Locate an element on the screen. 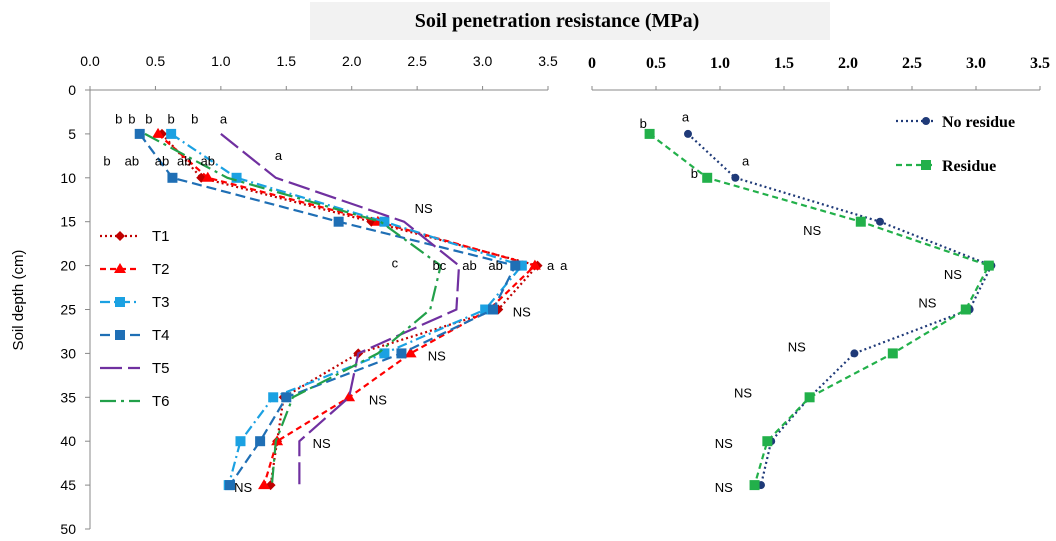 Image resolution: width=1056 pixels, height=541 pixels. significance-label: bc is located at coordinates (440, 265).